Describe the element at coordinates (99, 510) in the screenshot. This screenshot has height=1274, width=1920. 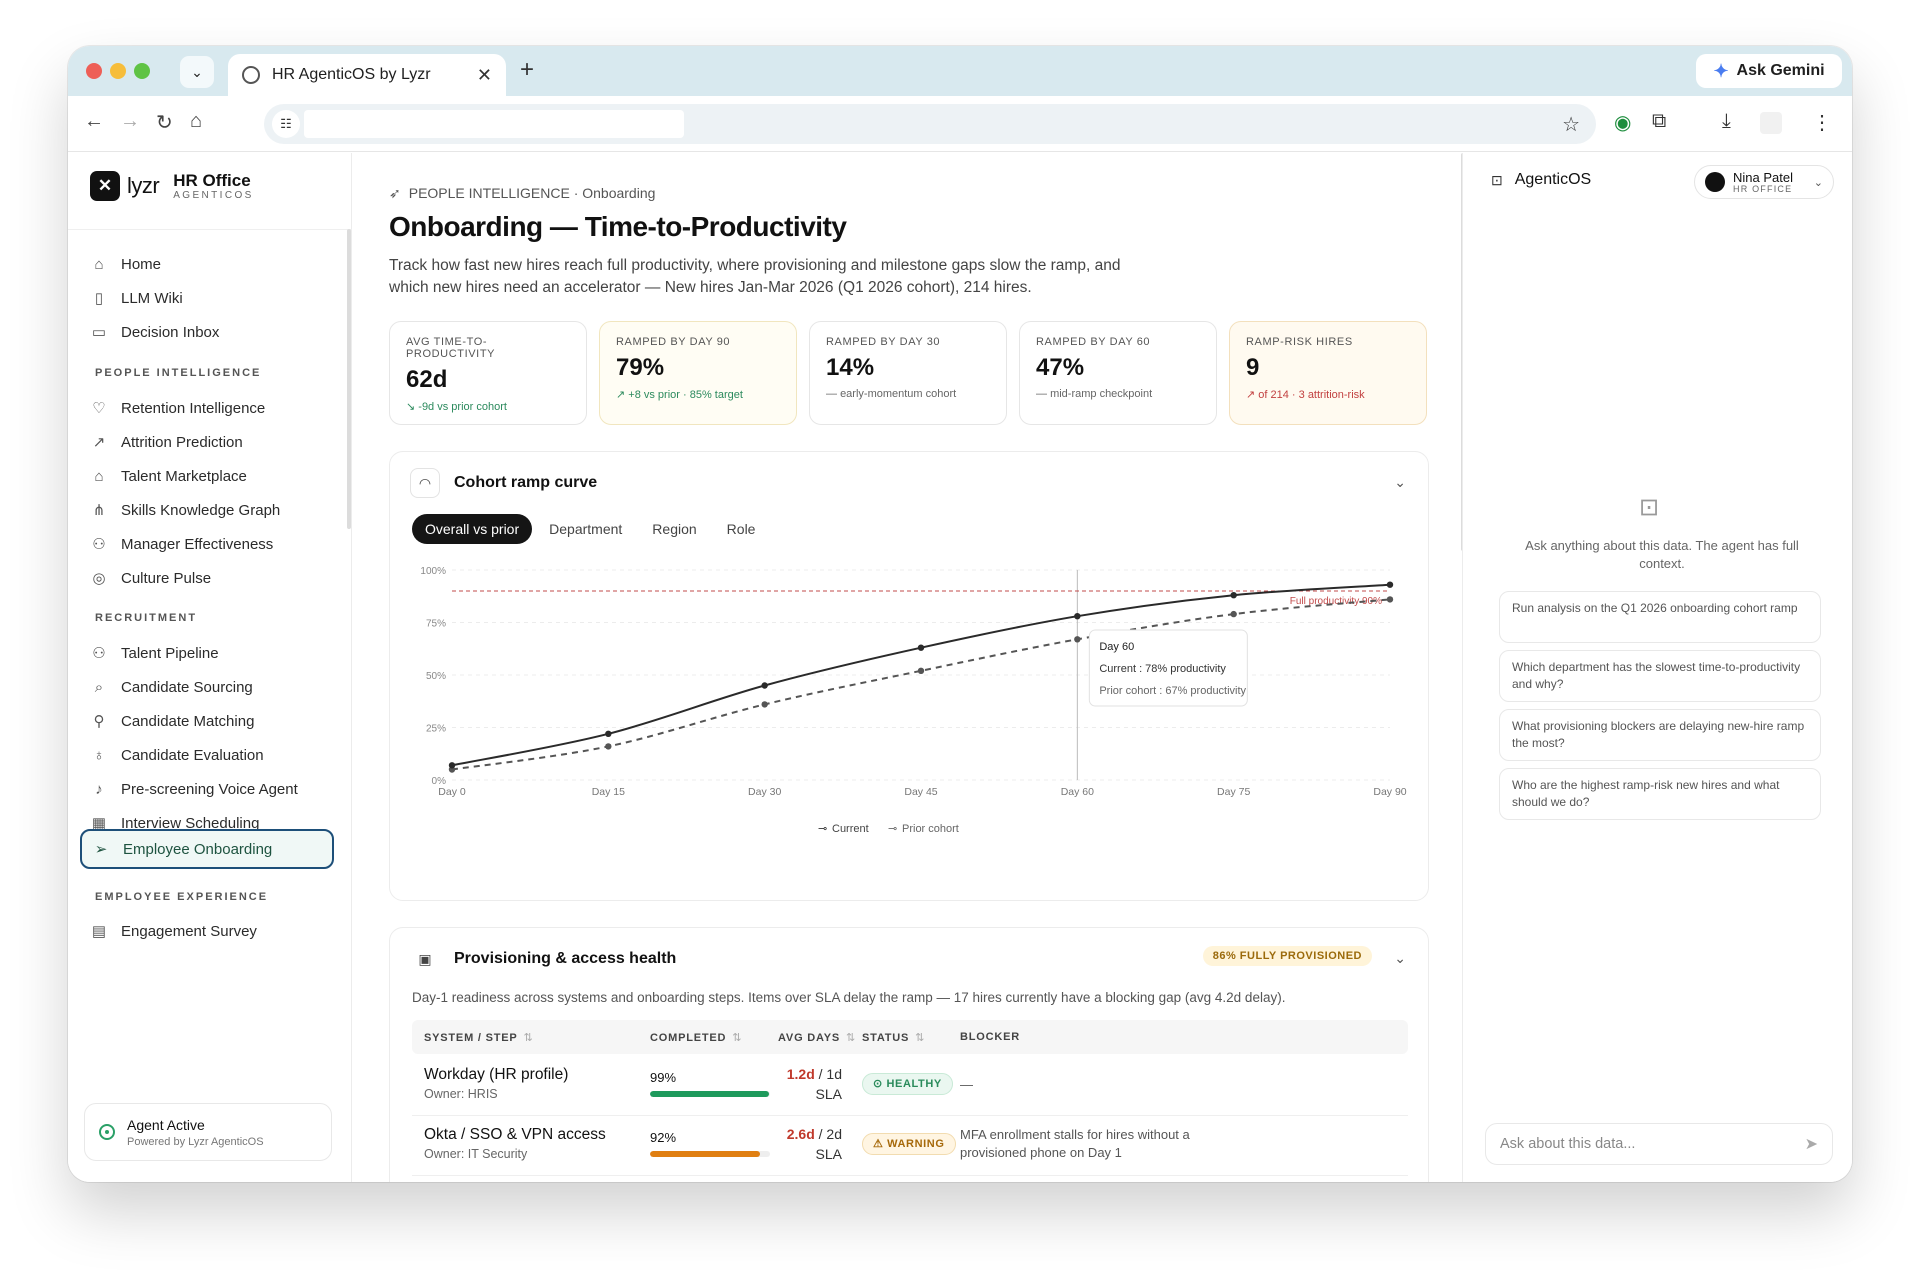
I see `network-icon: ⋔` at that location.